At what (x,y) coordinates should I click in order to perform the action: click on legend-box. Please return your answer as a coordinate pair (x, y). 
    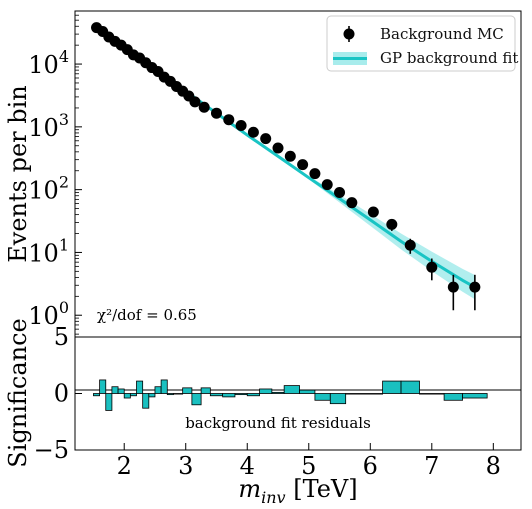
    Looking at the image, I should click on (421, 43).